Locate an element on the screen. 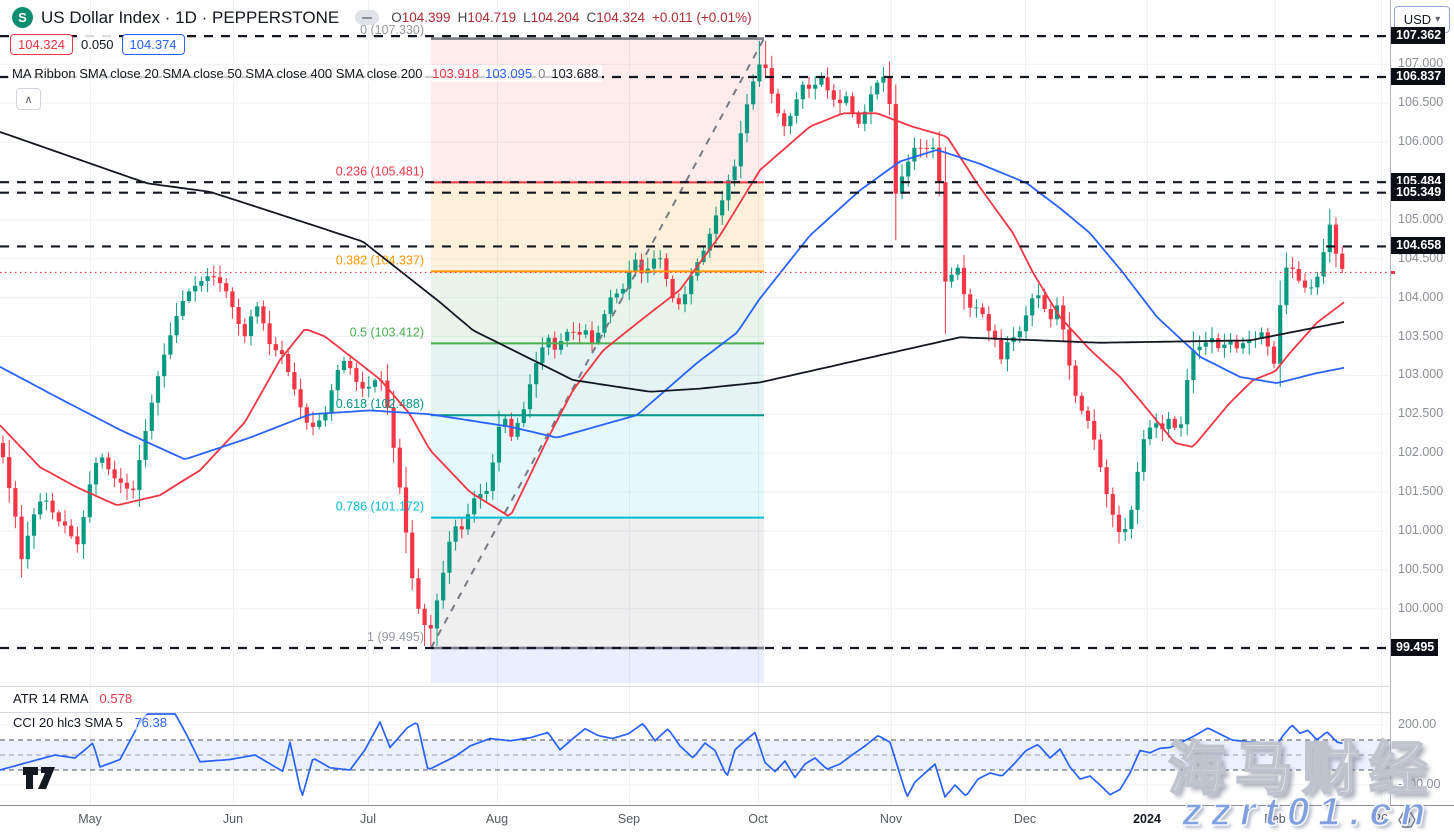 The height and width of the screenshot is (835, 1454). price-high-box: 104.374 is located at coordinates (153, 44).